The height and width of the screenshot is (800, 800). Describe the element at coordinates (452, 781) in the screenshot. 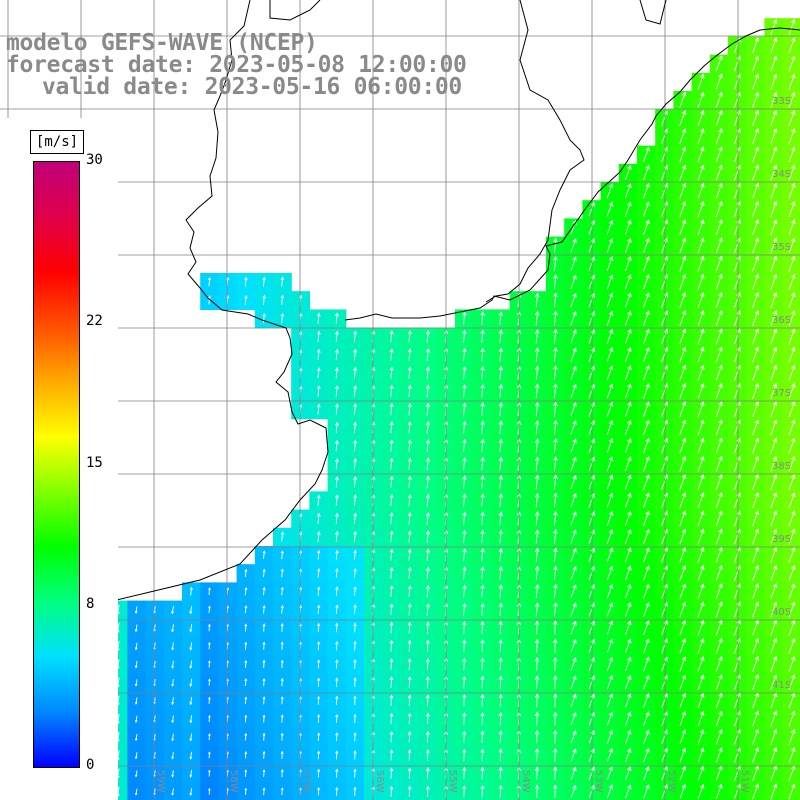

I see `longitude-label: 55W` at that location.